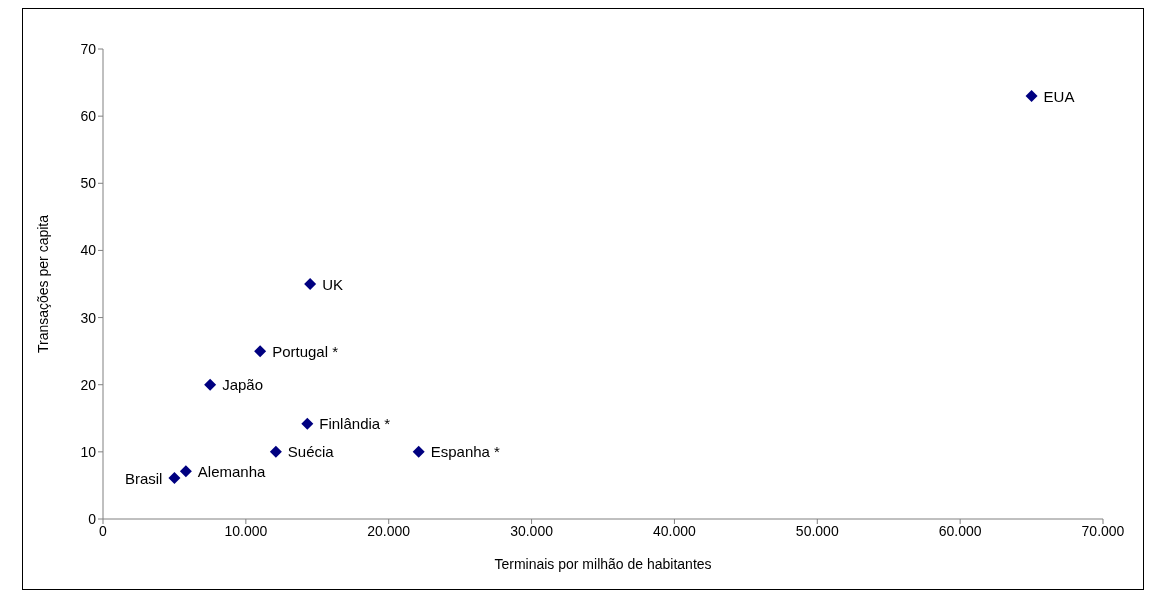  Describe the element at coordinates (92, 518) in the screenshot. I see `y-tick-label: 0` at that location.